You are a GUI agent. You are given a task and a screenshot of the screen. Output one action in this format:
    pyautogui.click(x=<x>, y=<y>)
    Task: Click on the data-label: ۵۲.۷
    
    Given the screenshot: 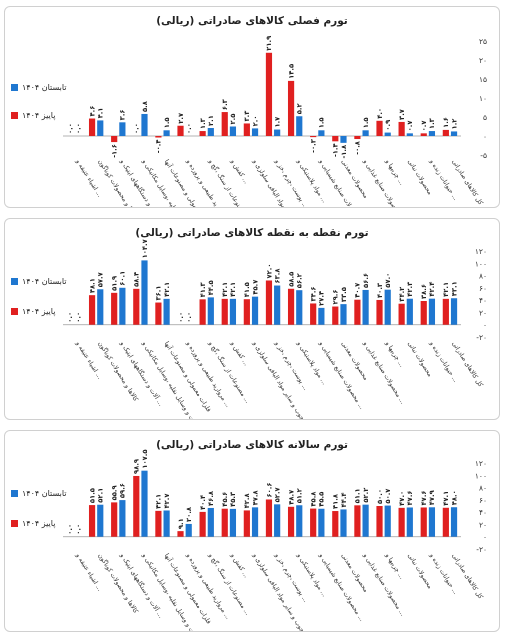 What is the action you would take?
    pyautogui.click(x=277, y=494)
    